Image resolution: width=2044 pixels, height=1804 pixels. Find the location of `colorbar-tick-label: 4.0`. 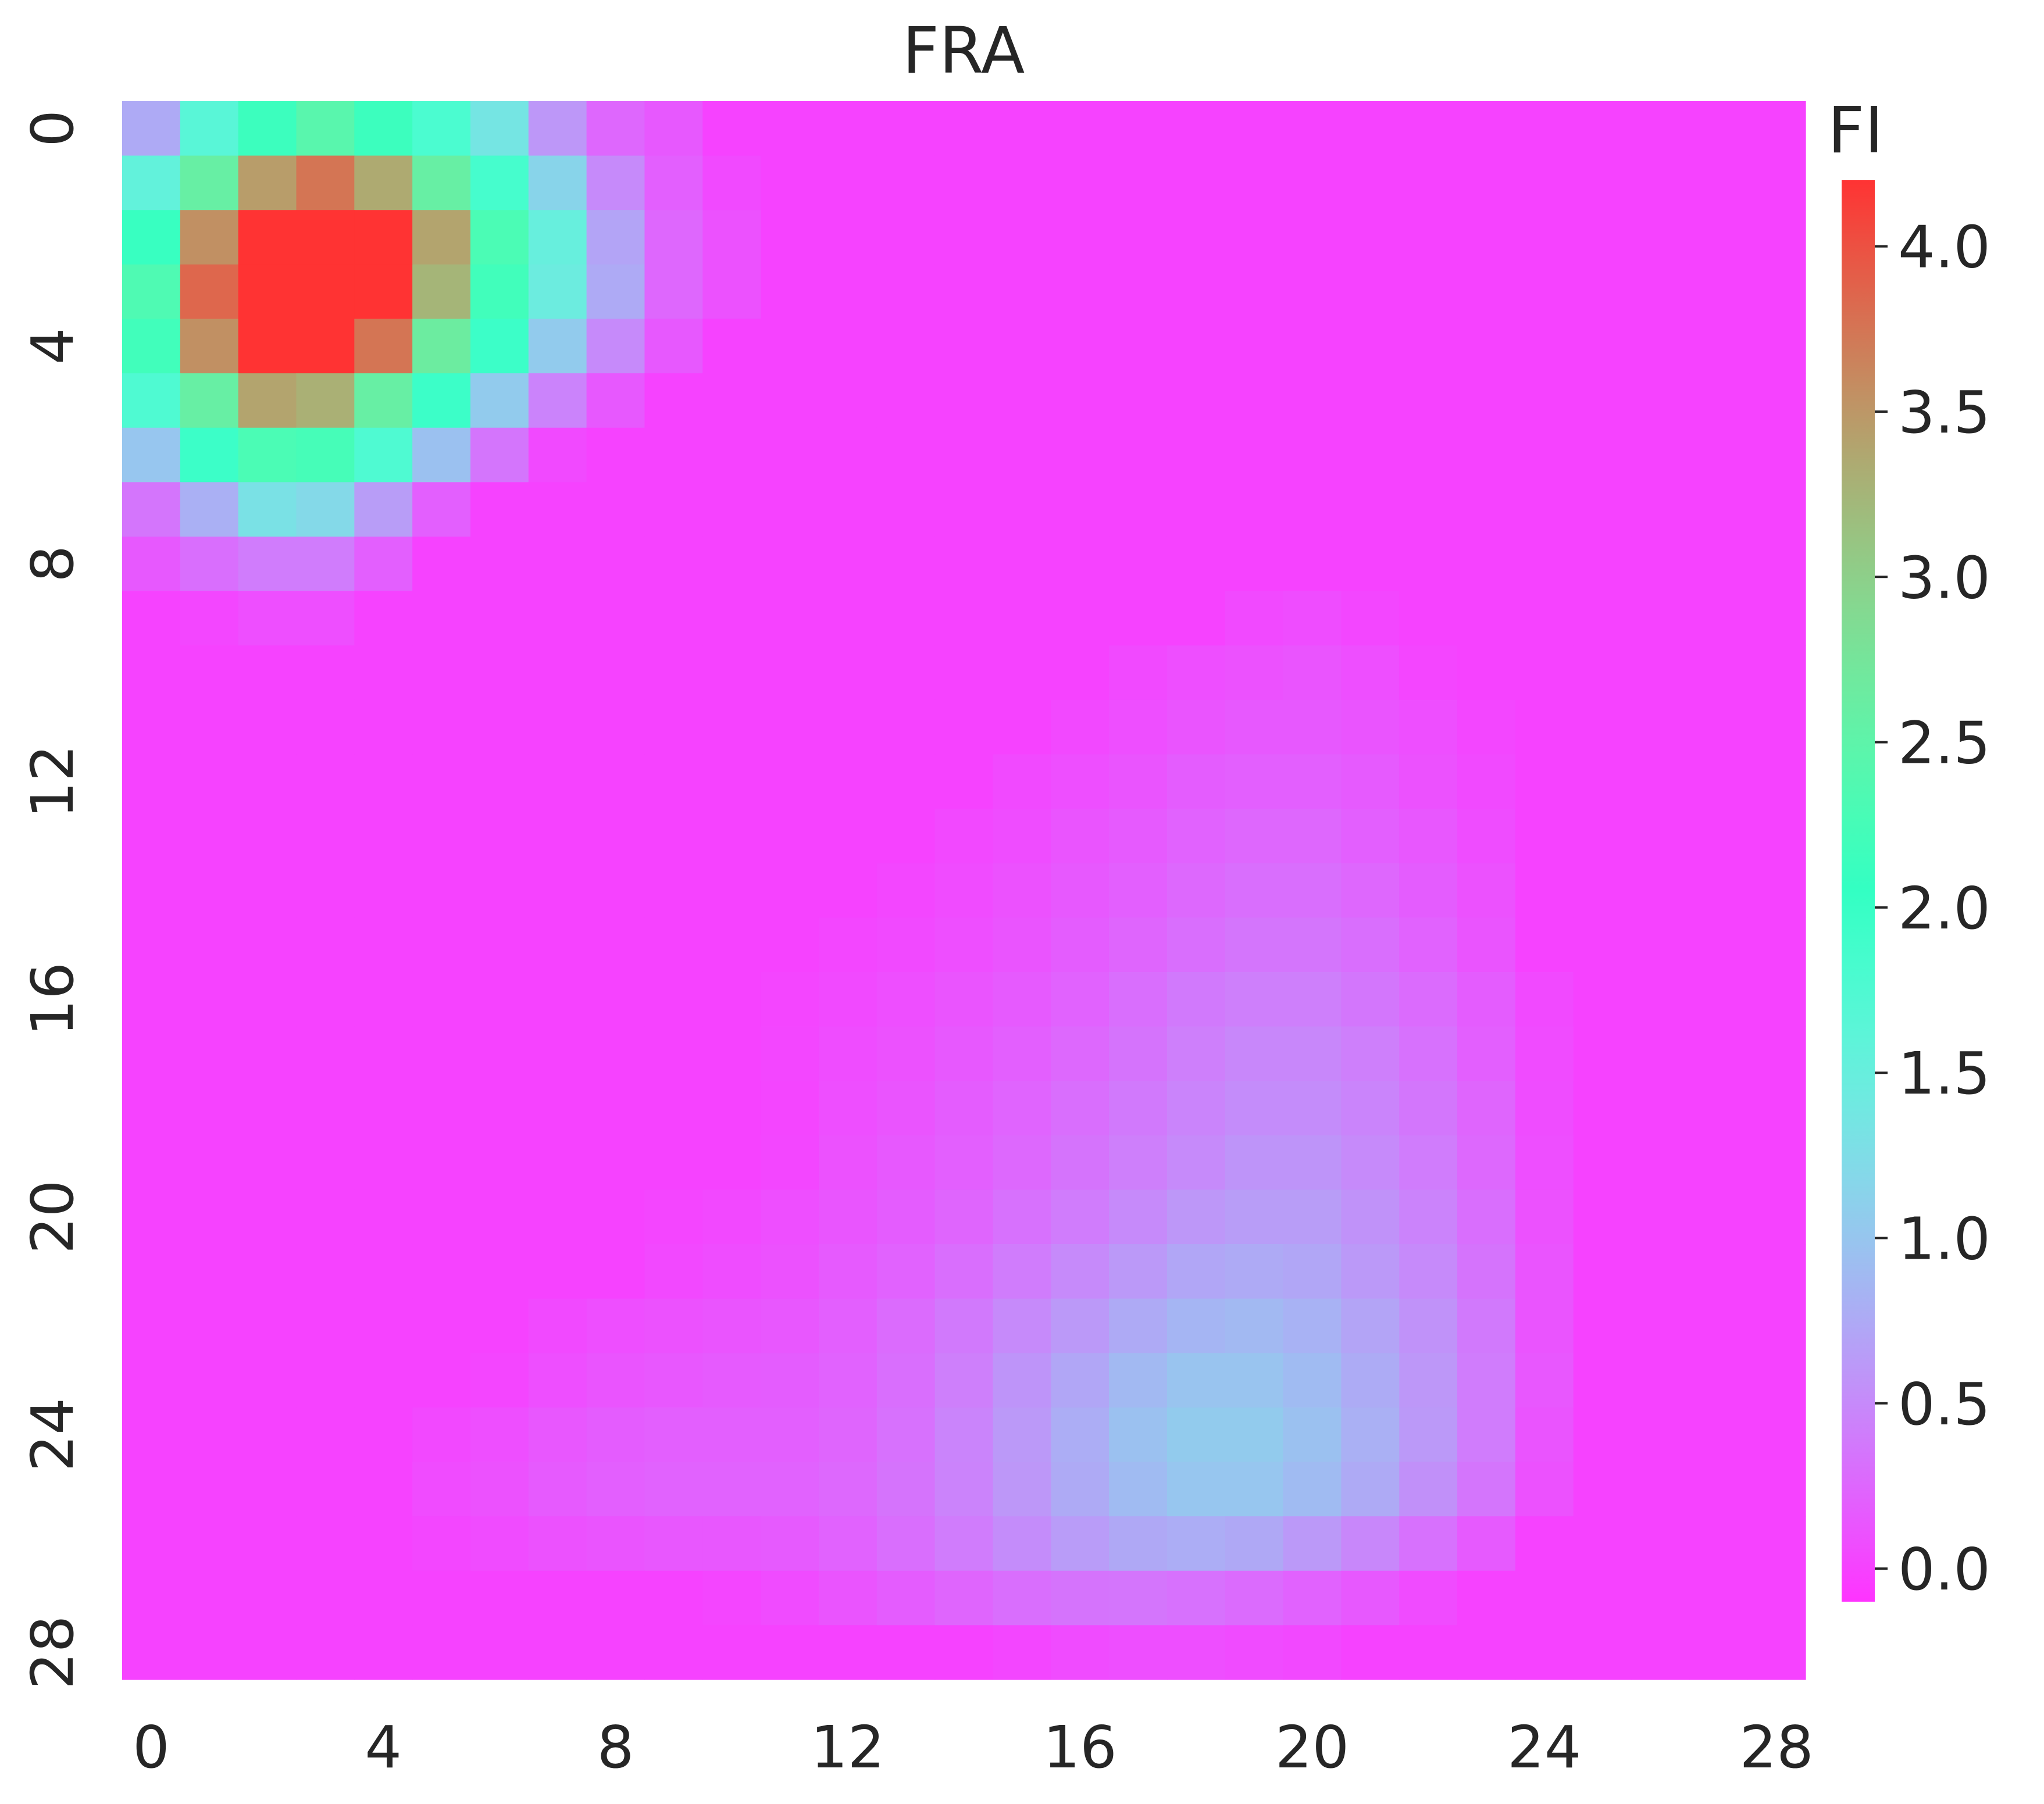

colorbar-tick-label: 4.0 is located at coordinates (1944, 247).